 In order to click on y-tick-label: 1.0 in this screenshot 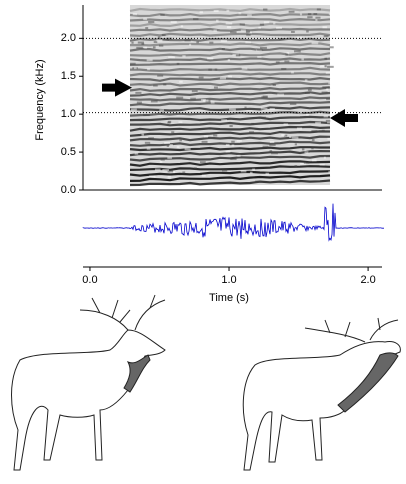, I will do `click(68, 114)`.